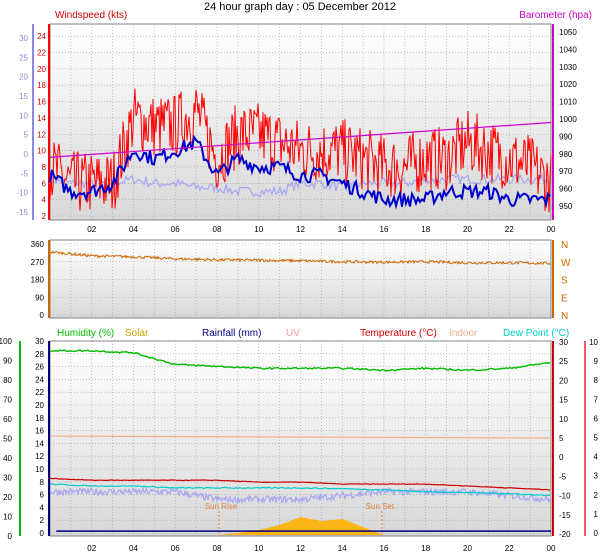 Image resolution: width=600 pixels, height=555 pixels. What do you see at coordinates (568, 119) in the screenshot?
I see `baro-tick-1000: 1000` at bounding box center [568, 119].